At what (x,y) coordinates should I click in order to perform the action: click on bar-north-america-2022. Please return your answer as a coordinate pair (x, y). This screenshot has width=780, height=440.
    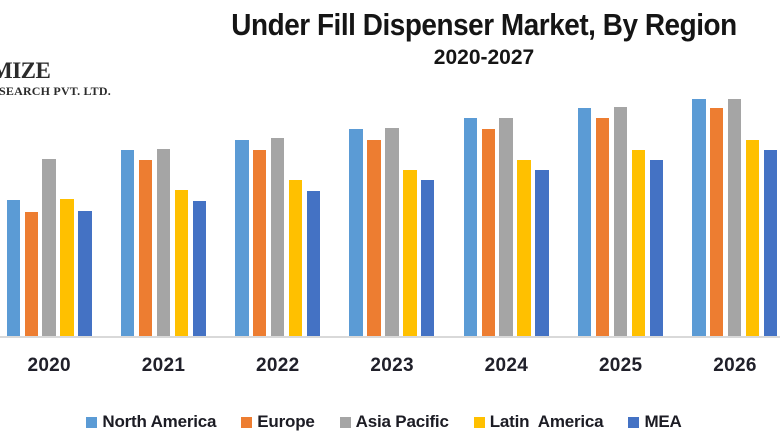
    Looking at the image, I should click on (242, 237).